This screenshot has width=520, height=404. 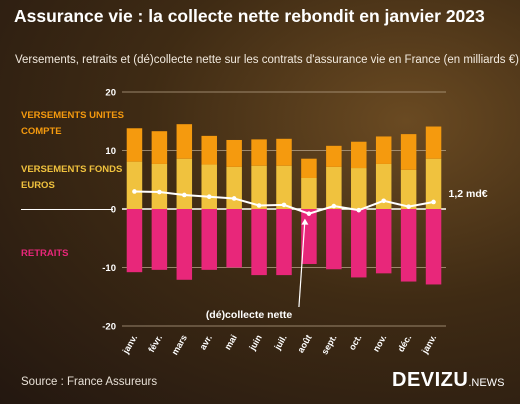 What do you see at coordinates (109, 268) in the screenshot?
I see `y-tick-label: -10` at bounding box center [109, 268].